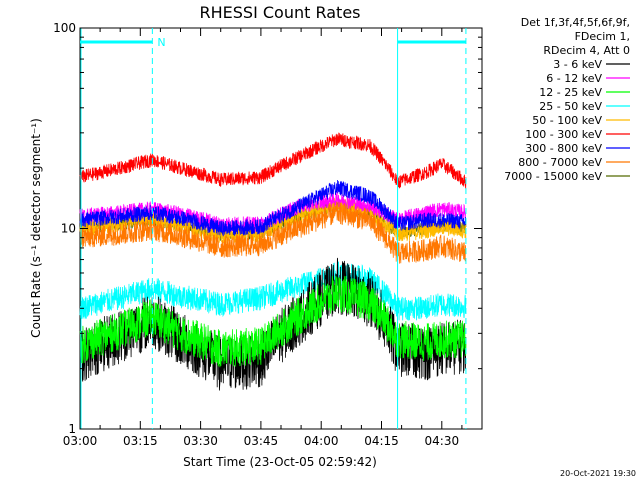 The height and width of the screenshot is (480, 640). I want to click on chart-title: RHESSI Count Rates, so click(280, 12).